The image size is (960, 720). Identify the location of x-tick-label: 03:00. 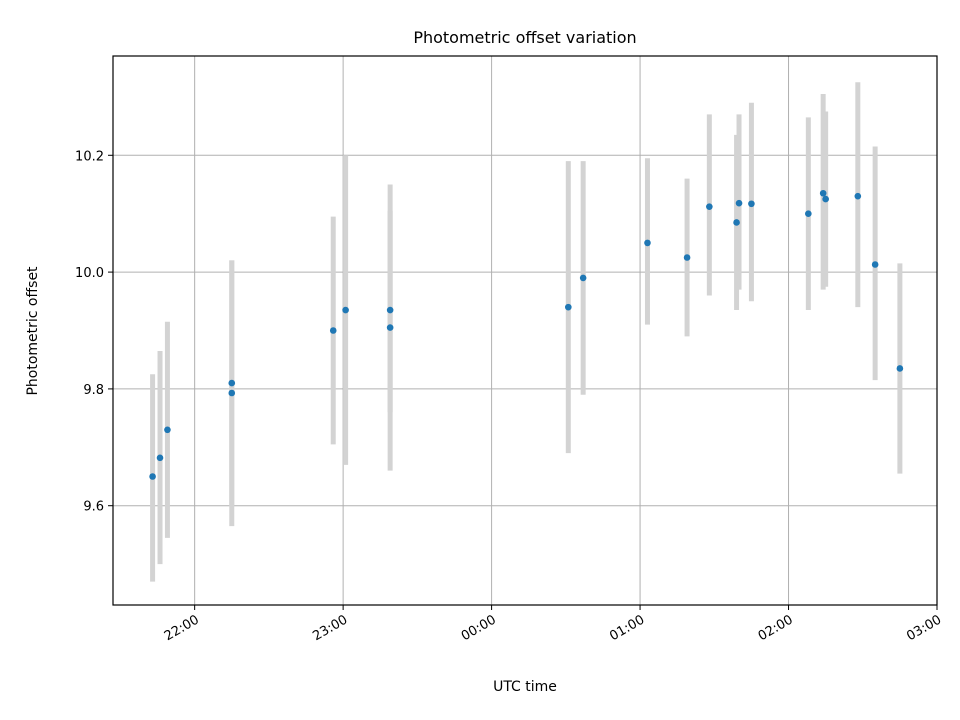
(924, 628).